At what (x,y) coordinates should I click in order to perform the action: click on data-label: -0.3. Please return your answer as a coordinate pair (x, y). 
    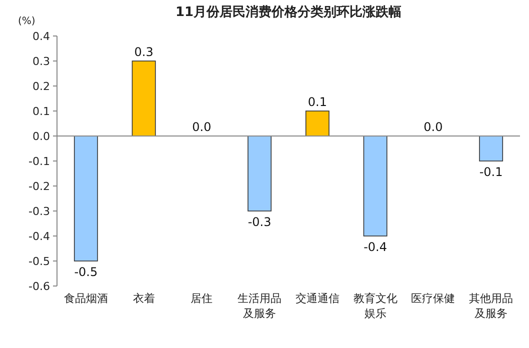
    Looking at the image, I should click on (260, 222).